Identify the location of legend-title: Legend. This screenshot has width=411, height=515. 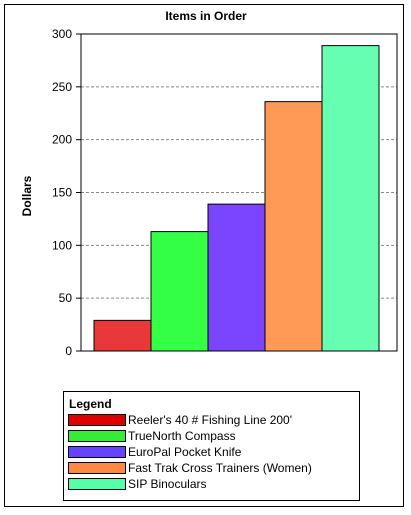
(90, 404).